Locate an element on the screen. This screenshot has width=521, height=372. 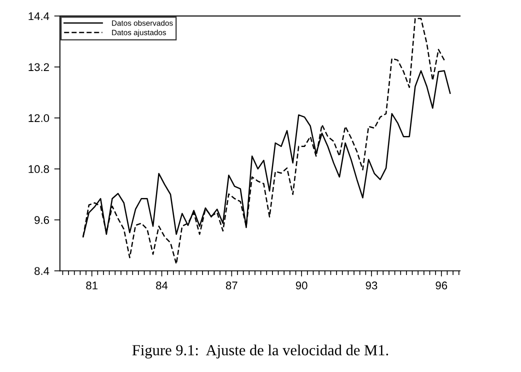
y-tick-label: 14.4 is located at coordinates (39, 16).